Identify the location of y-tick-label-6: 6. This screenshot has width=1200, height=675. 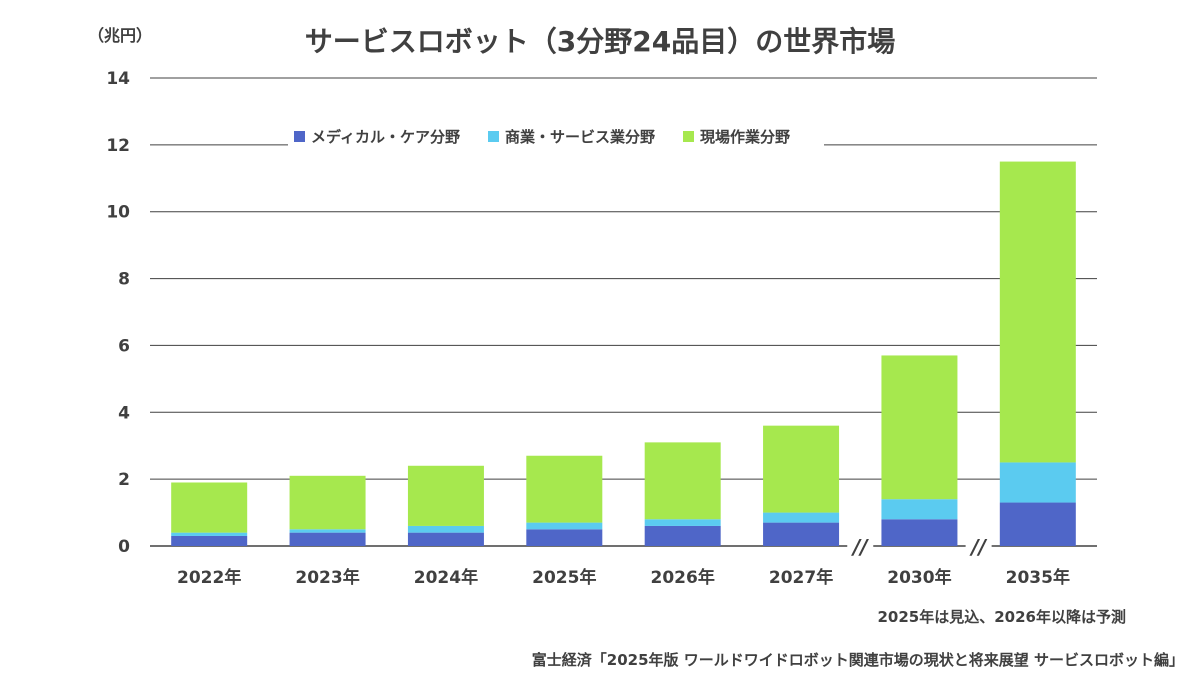
(124, 346).